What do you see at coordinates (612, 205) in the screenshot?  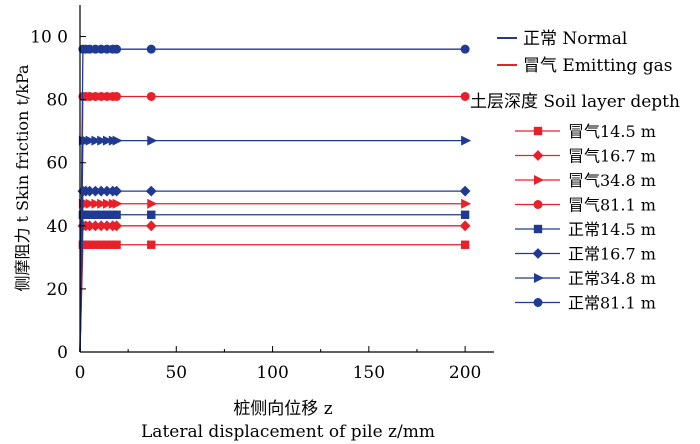 I see `legend-entry-label: 冒气81.1 m` at bounding box center [612, 205].